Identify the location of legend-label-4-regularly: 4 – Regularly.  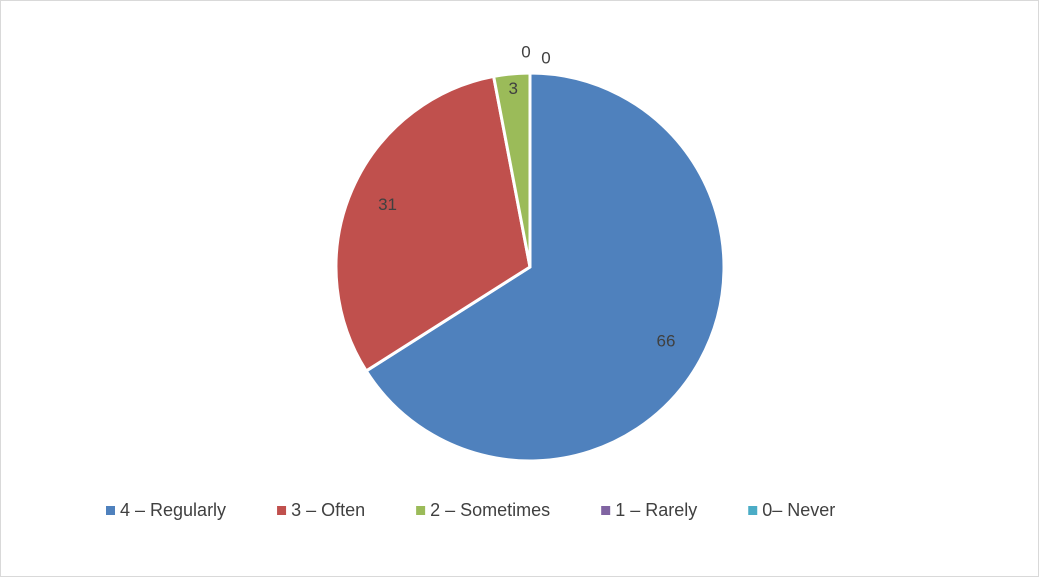
(173, 510).